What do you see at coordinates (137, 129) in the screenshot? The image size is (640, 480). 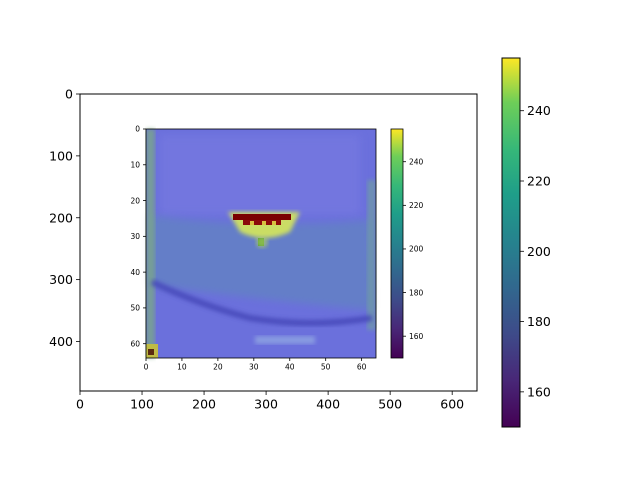 I see `inner-y-tick-label: 0` at bounding box center [137, 129].